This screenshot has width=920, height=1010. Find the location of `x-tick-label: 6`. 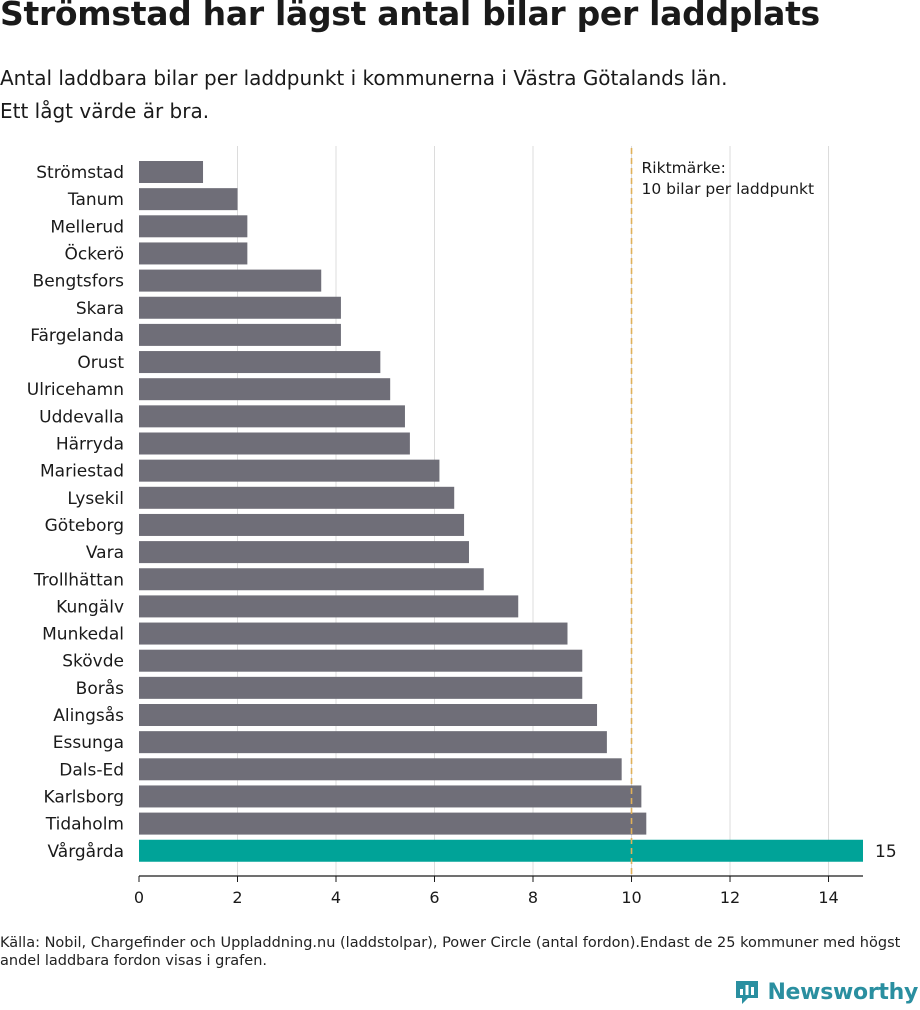

x-tick-label: 6 is located at coordinates (434, 897).